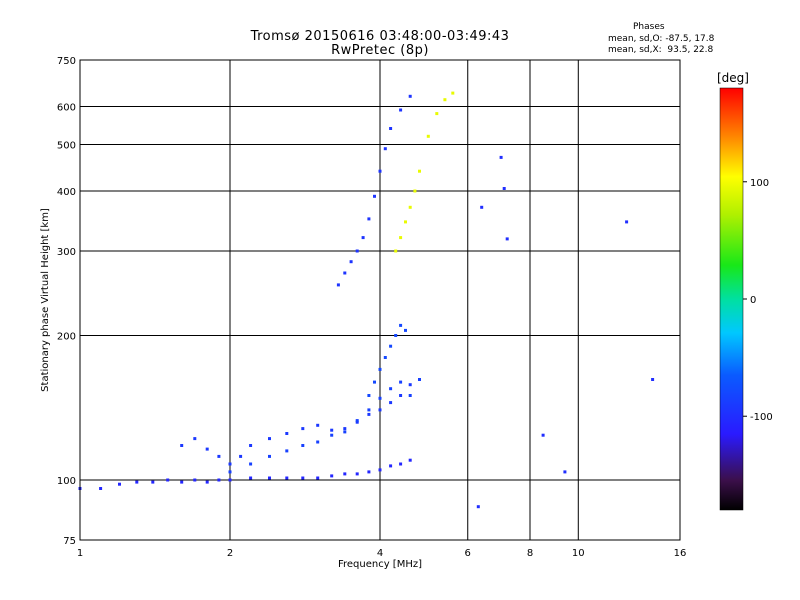  Describe the element at coordinates (66, 252) in the screenshot. I see `y-tick-label: 300` at that location.